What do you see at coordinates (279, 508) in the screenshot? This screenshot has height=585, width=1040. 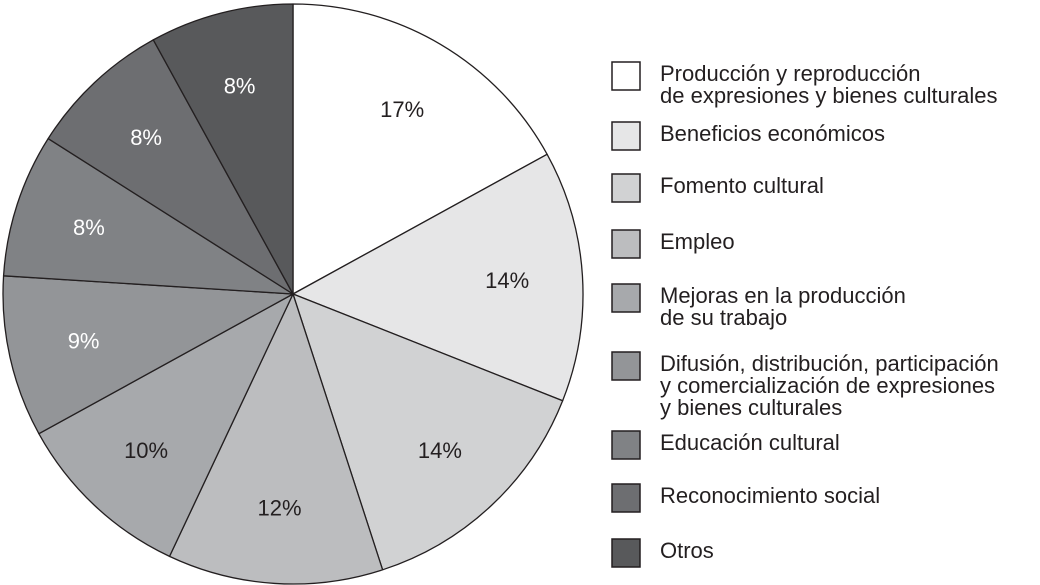 I see `slice-value-label: 12%` at bounding box center [279, 508].